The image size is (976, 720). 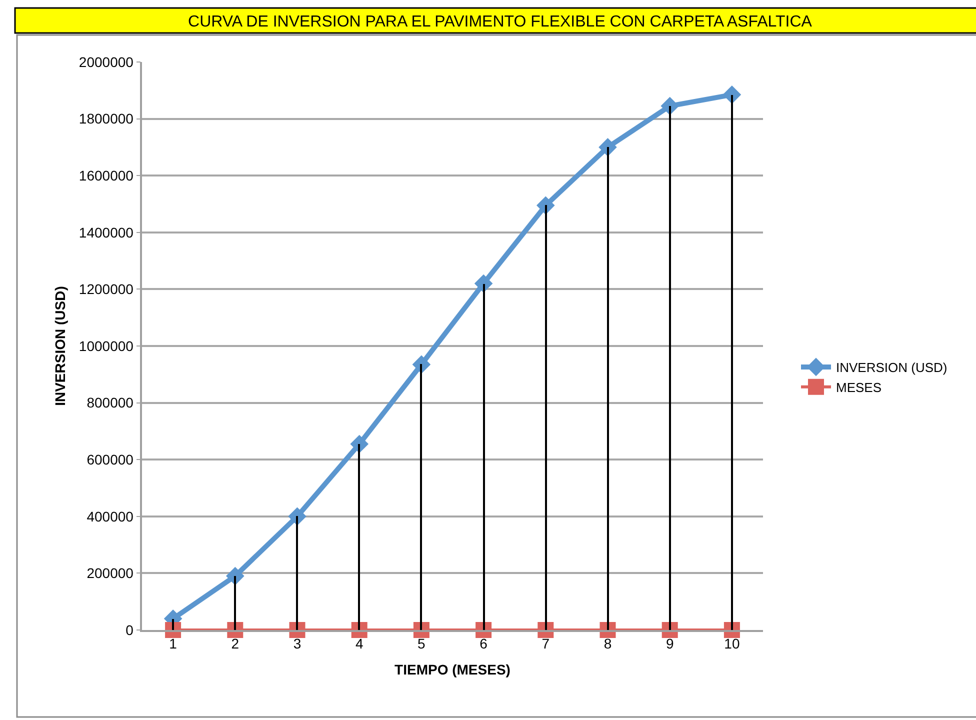 What do you see at coordinates (106, 346) in the screenshot?
I see `y-tick-label: 1000000` at bounding box center [106, 346].